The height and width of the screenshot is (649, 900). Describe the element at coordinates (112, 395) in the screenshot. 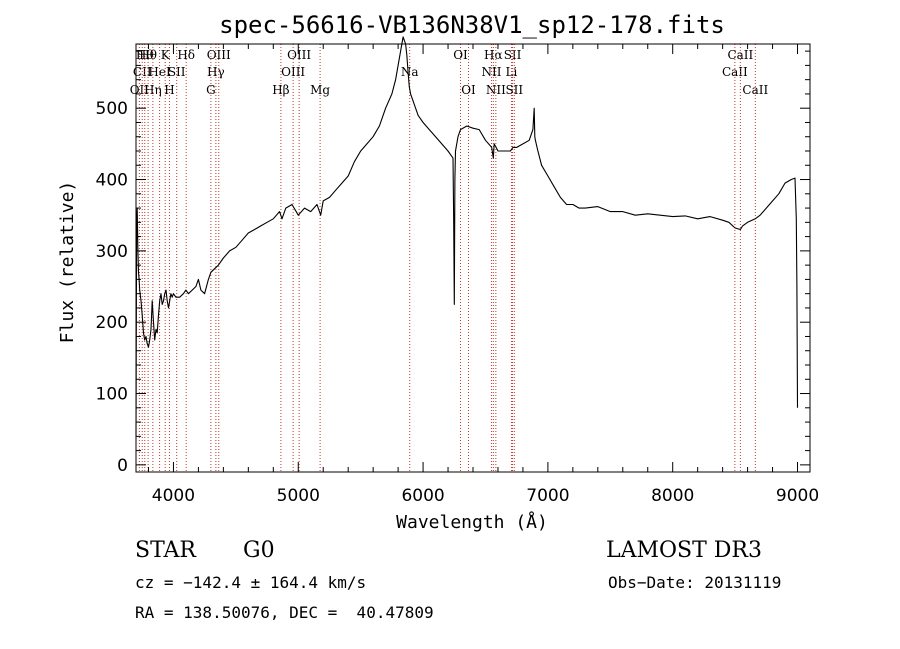

I see `y-tick-label: 100` at that location.